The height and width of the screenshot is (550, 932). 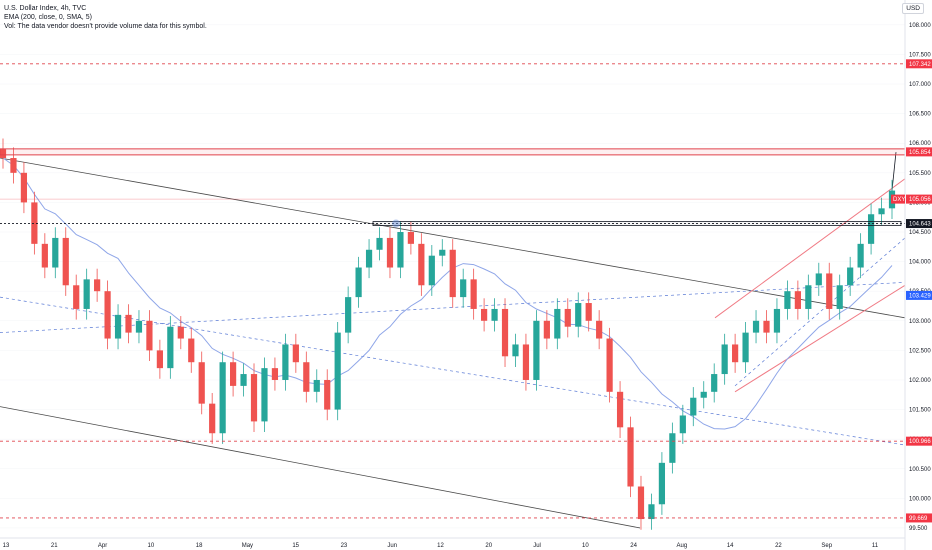 I want to click on time-tick-label: 21, so click(x=54, y=546).